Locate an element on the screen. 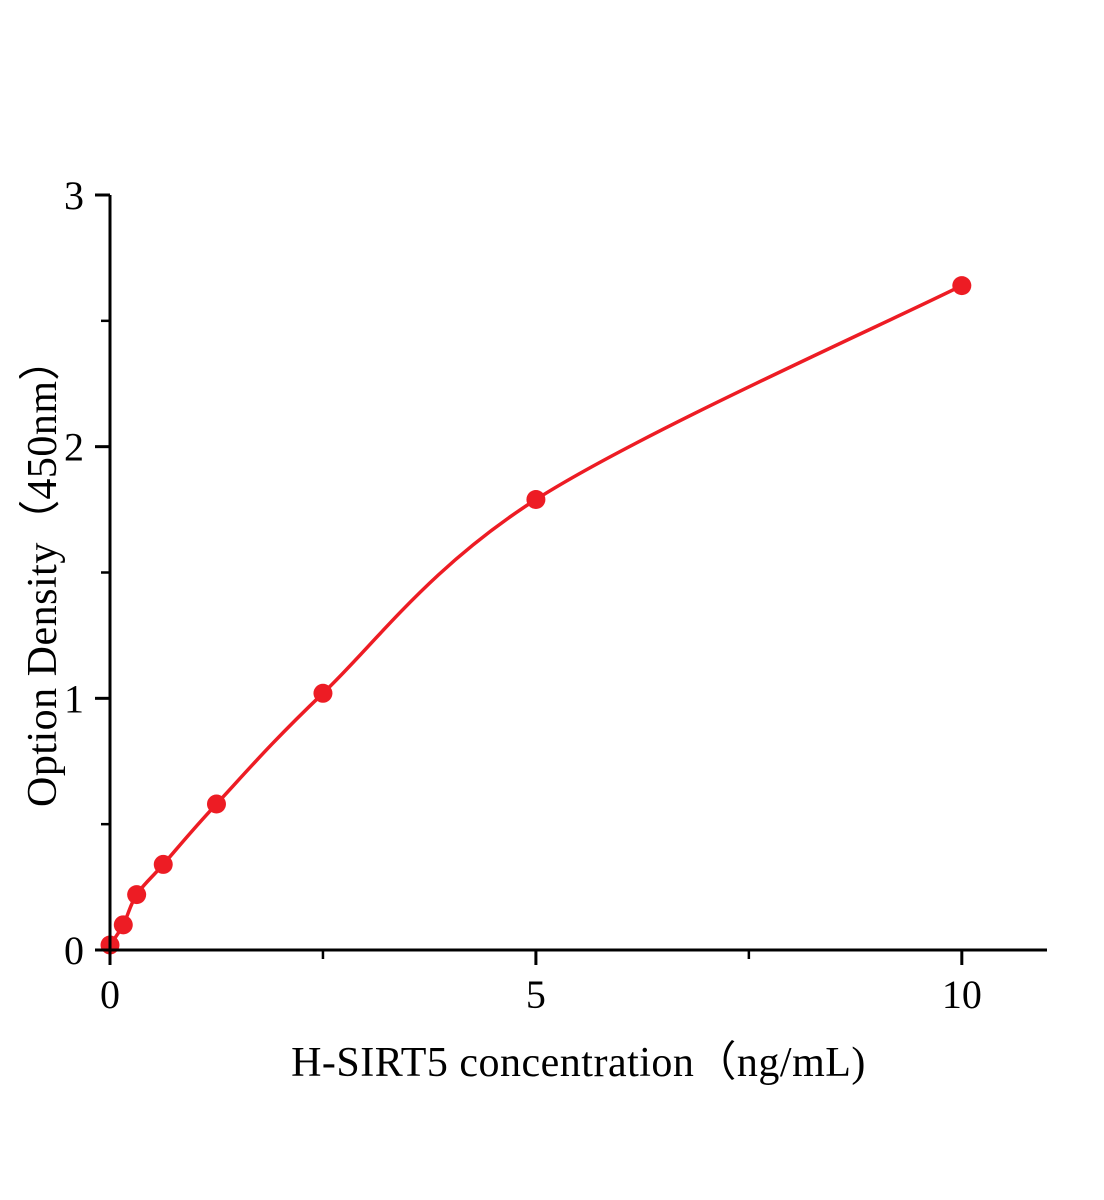  y-axis-label: Option Density（450nm） is located at coordinates (43, 572).